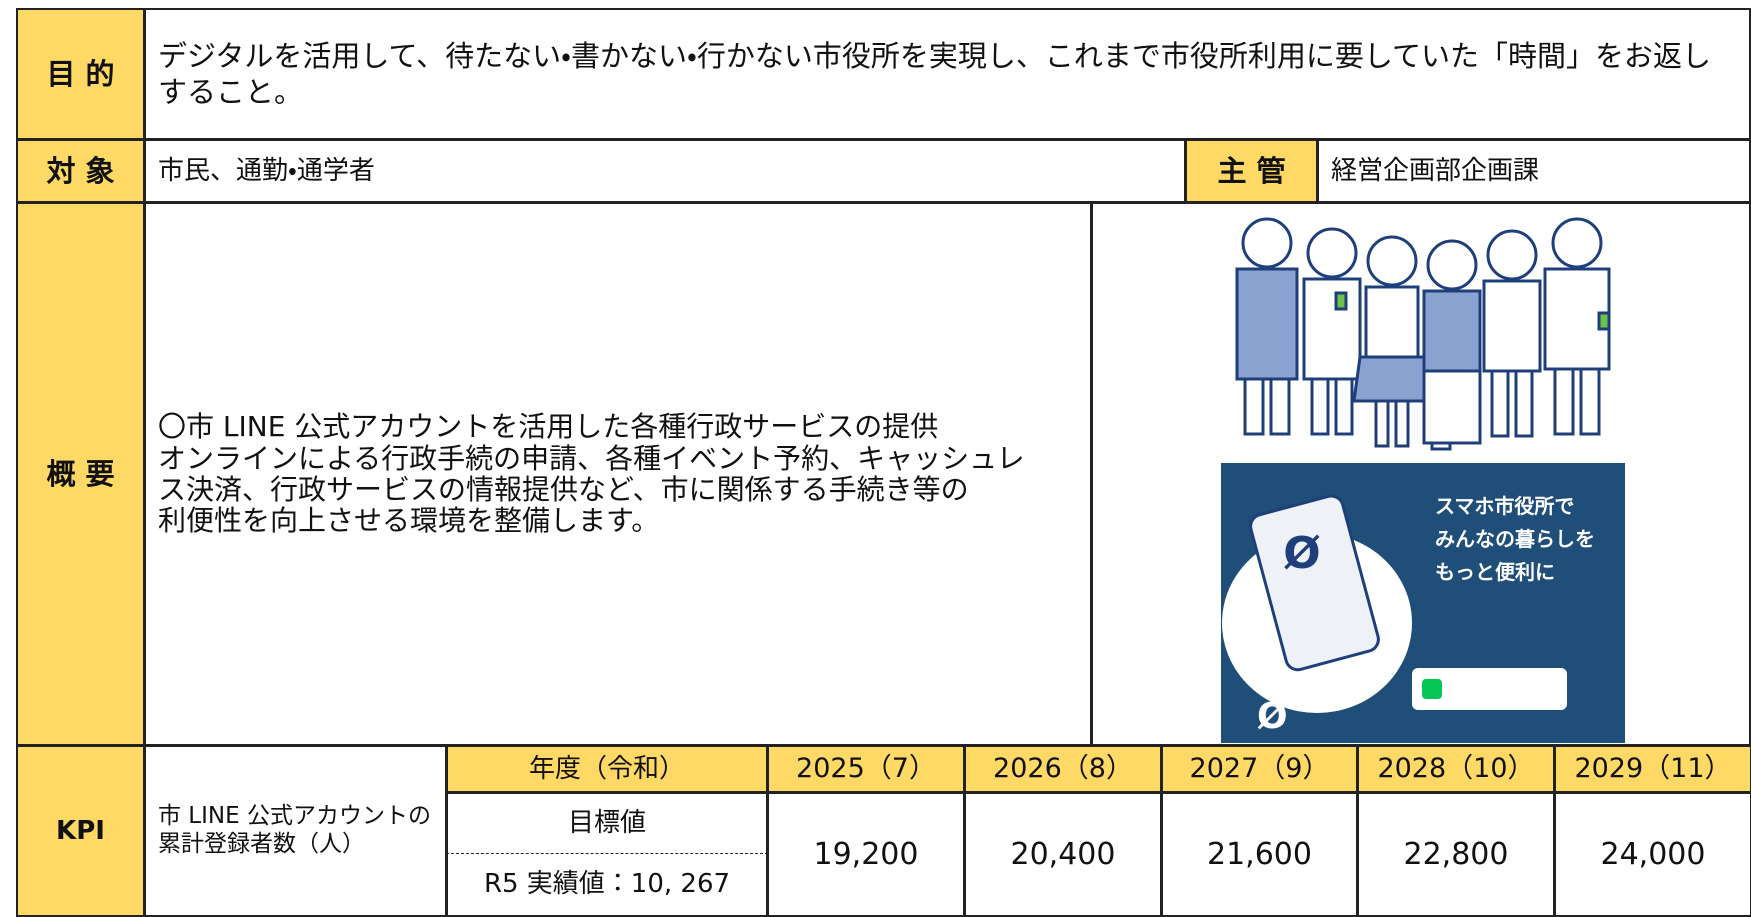  What do you see at coordinates (1251, 171) in the screenshot?
I see `manager-label: 主 管` at bounding box center [1251, 171].